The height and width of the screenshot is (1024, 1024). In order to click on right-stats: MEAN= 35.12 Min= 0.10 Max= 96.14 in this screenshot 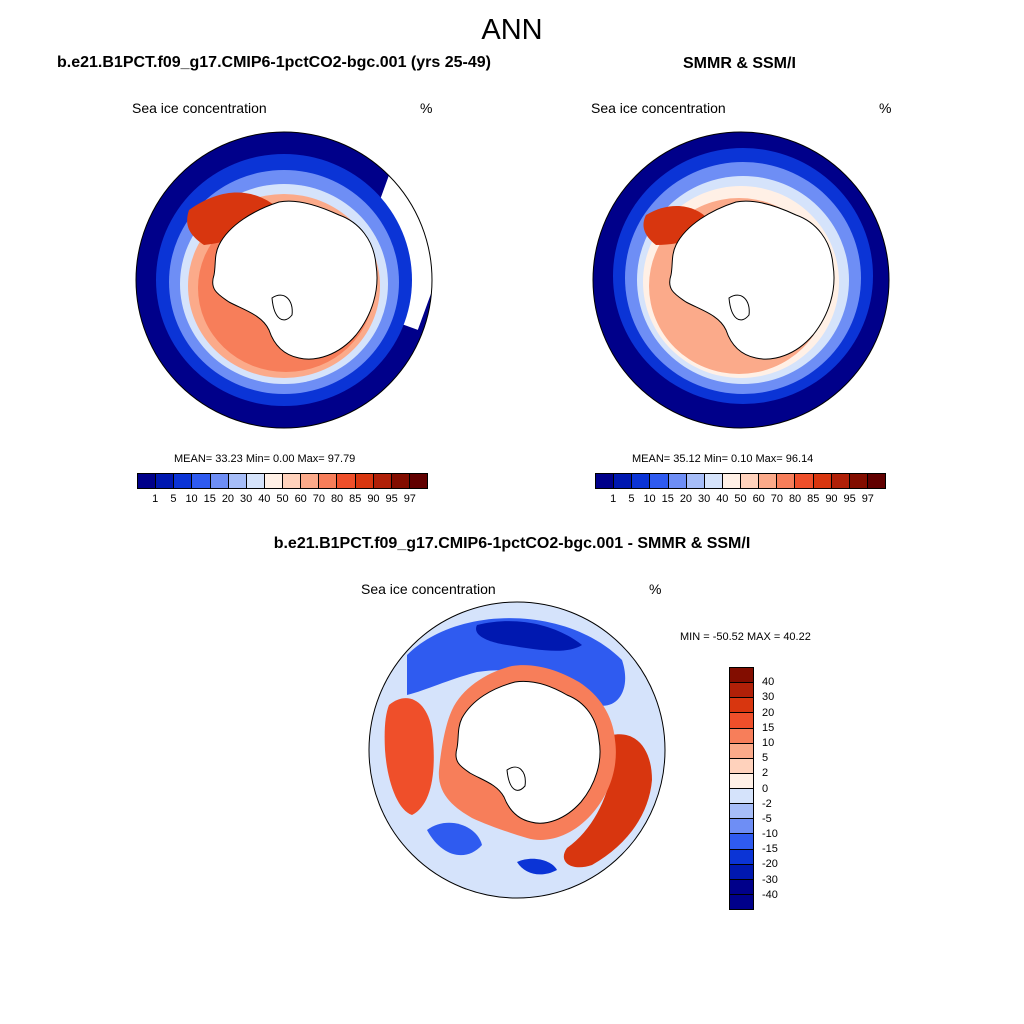, I will do `click(723, 459)`.